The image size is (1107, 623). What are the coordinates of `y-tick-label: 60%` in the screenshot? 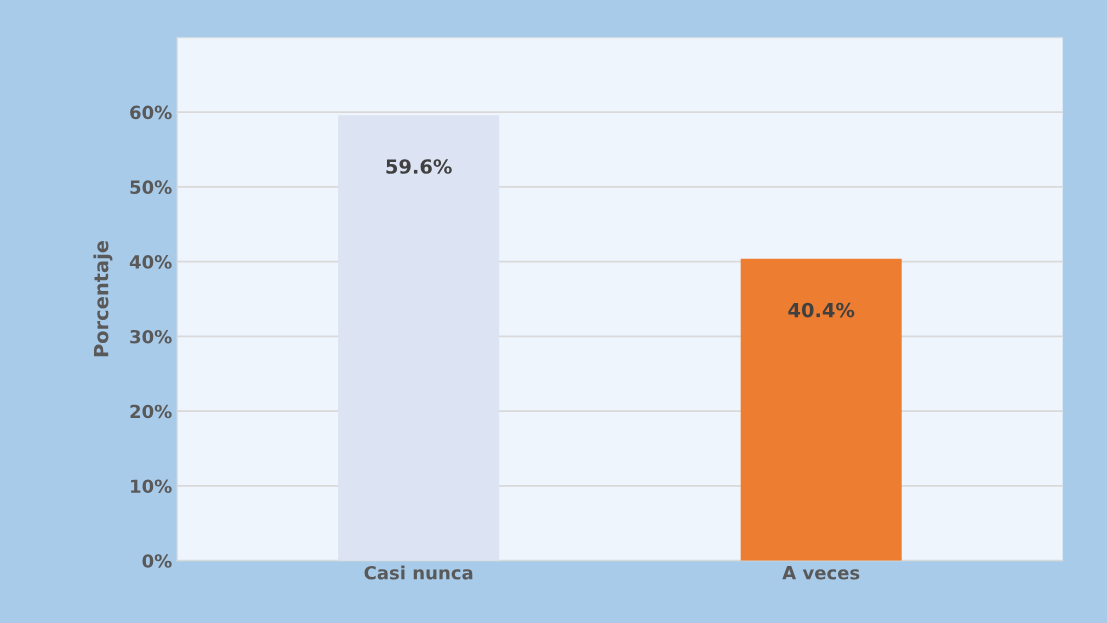 It's located at (151, 112).